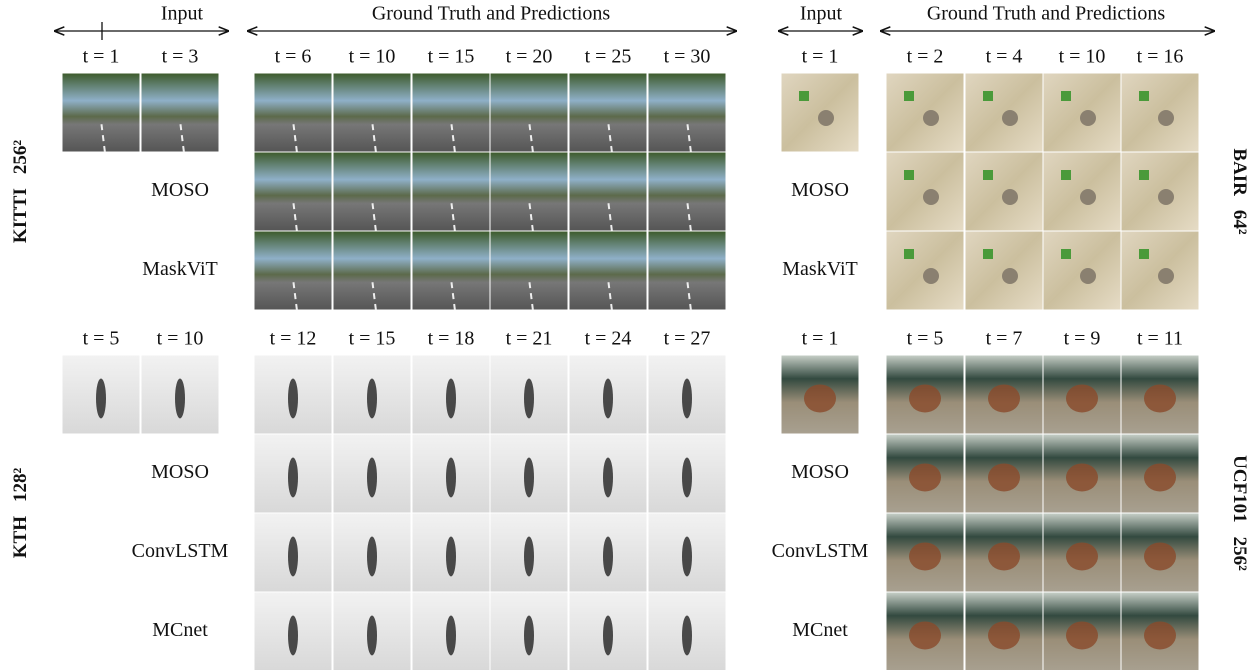 The width and height of the screenshot is (1257, 670). Describe the element at coordinates (451, 339) in the screenshot. I see `time-label: t = 18` at that location.